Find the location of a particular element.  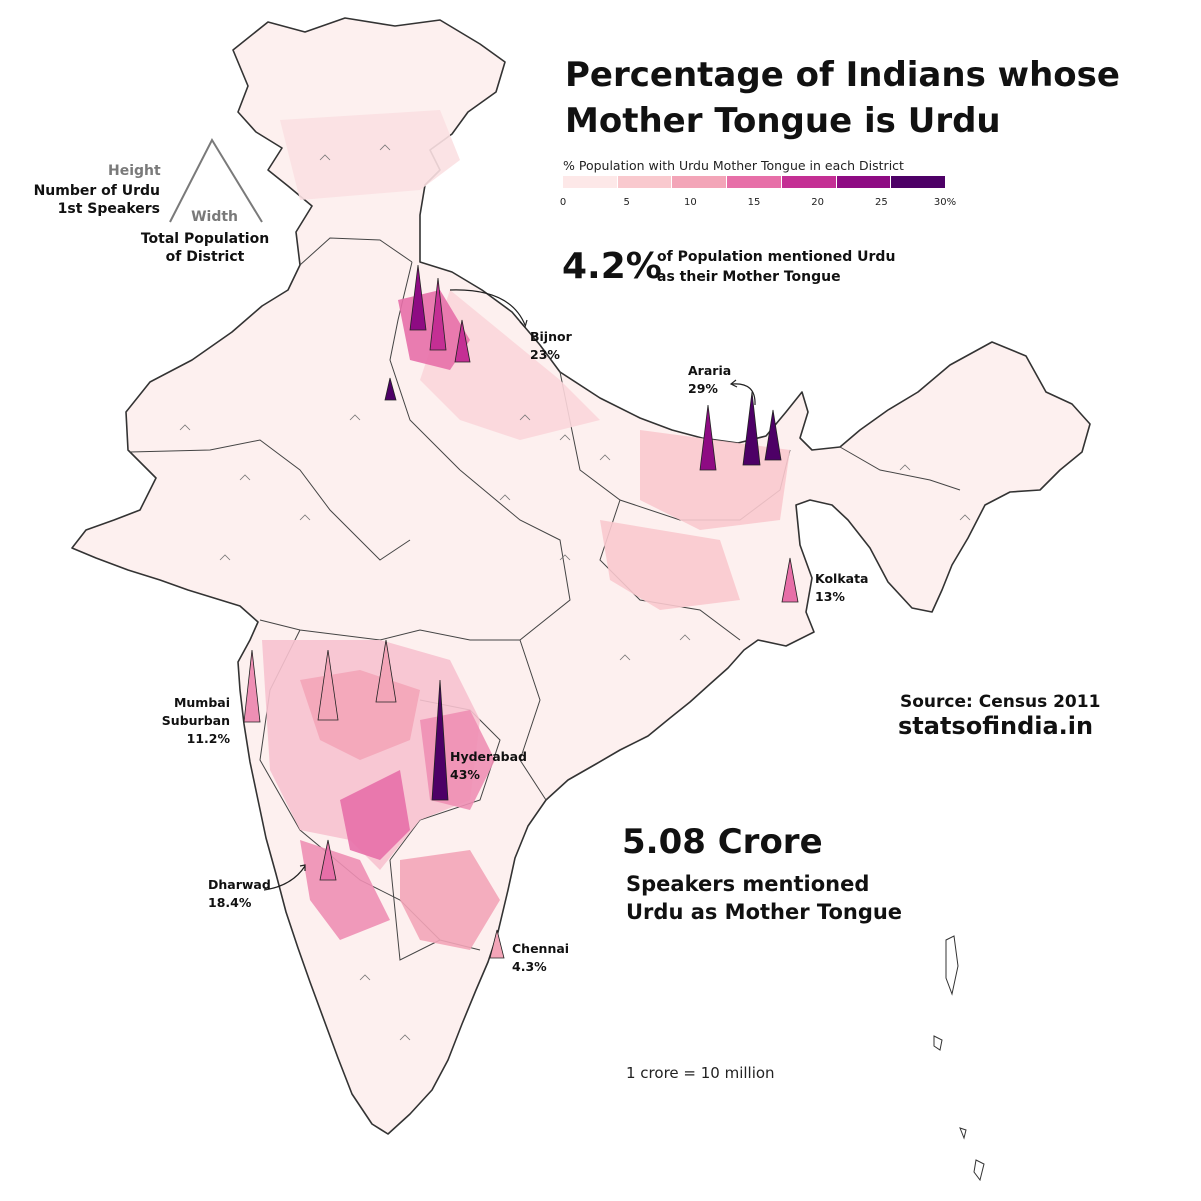

key-width-label: Width is located at coordinates (214, 217).